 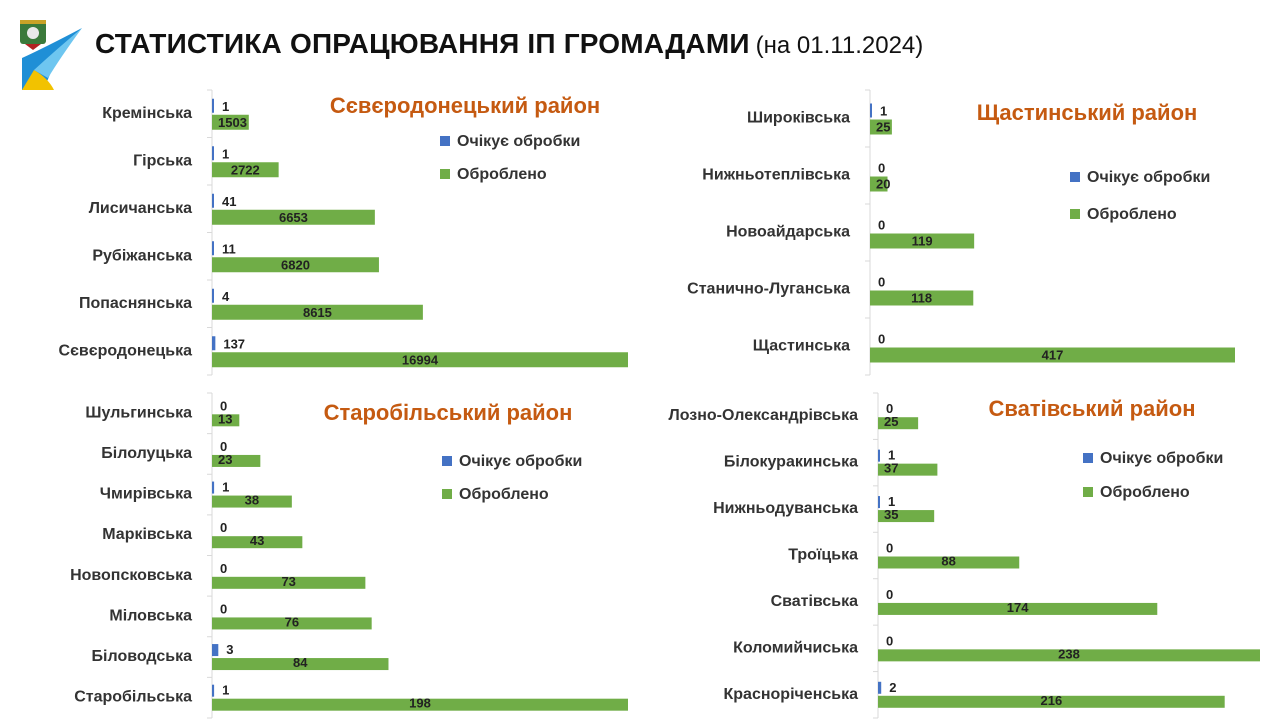 What do you see at coordinates (791, 694) in the screenshot?
I see `category-label: Красноріченська` at bounding box center [791, 694].